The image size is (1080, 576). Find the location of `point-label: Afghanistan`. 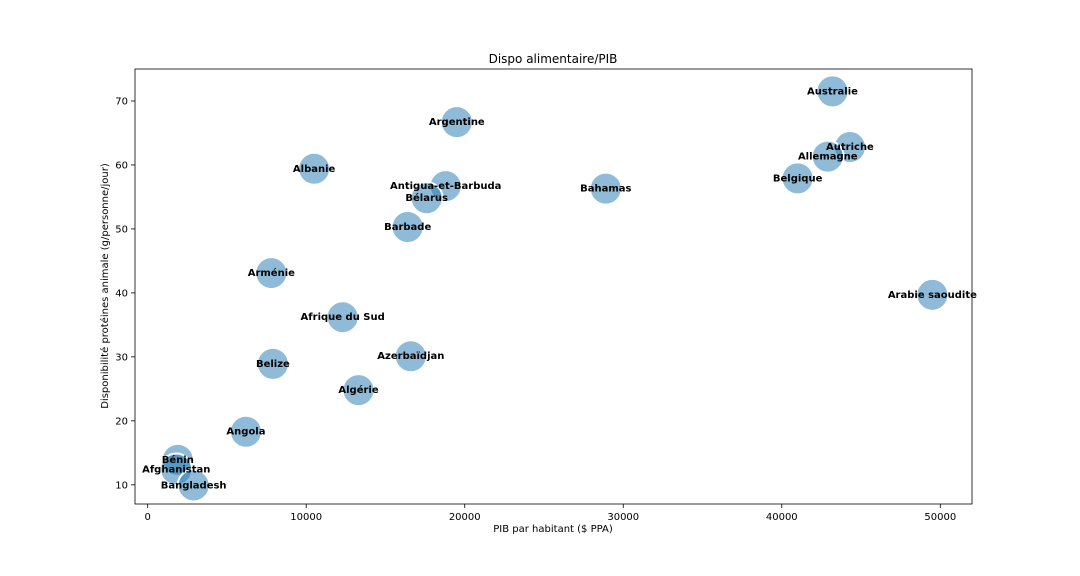

point-label: Afghanistan is located at coordinates (176, 469).